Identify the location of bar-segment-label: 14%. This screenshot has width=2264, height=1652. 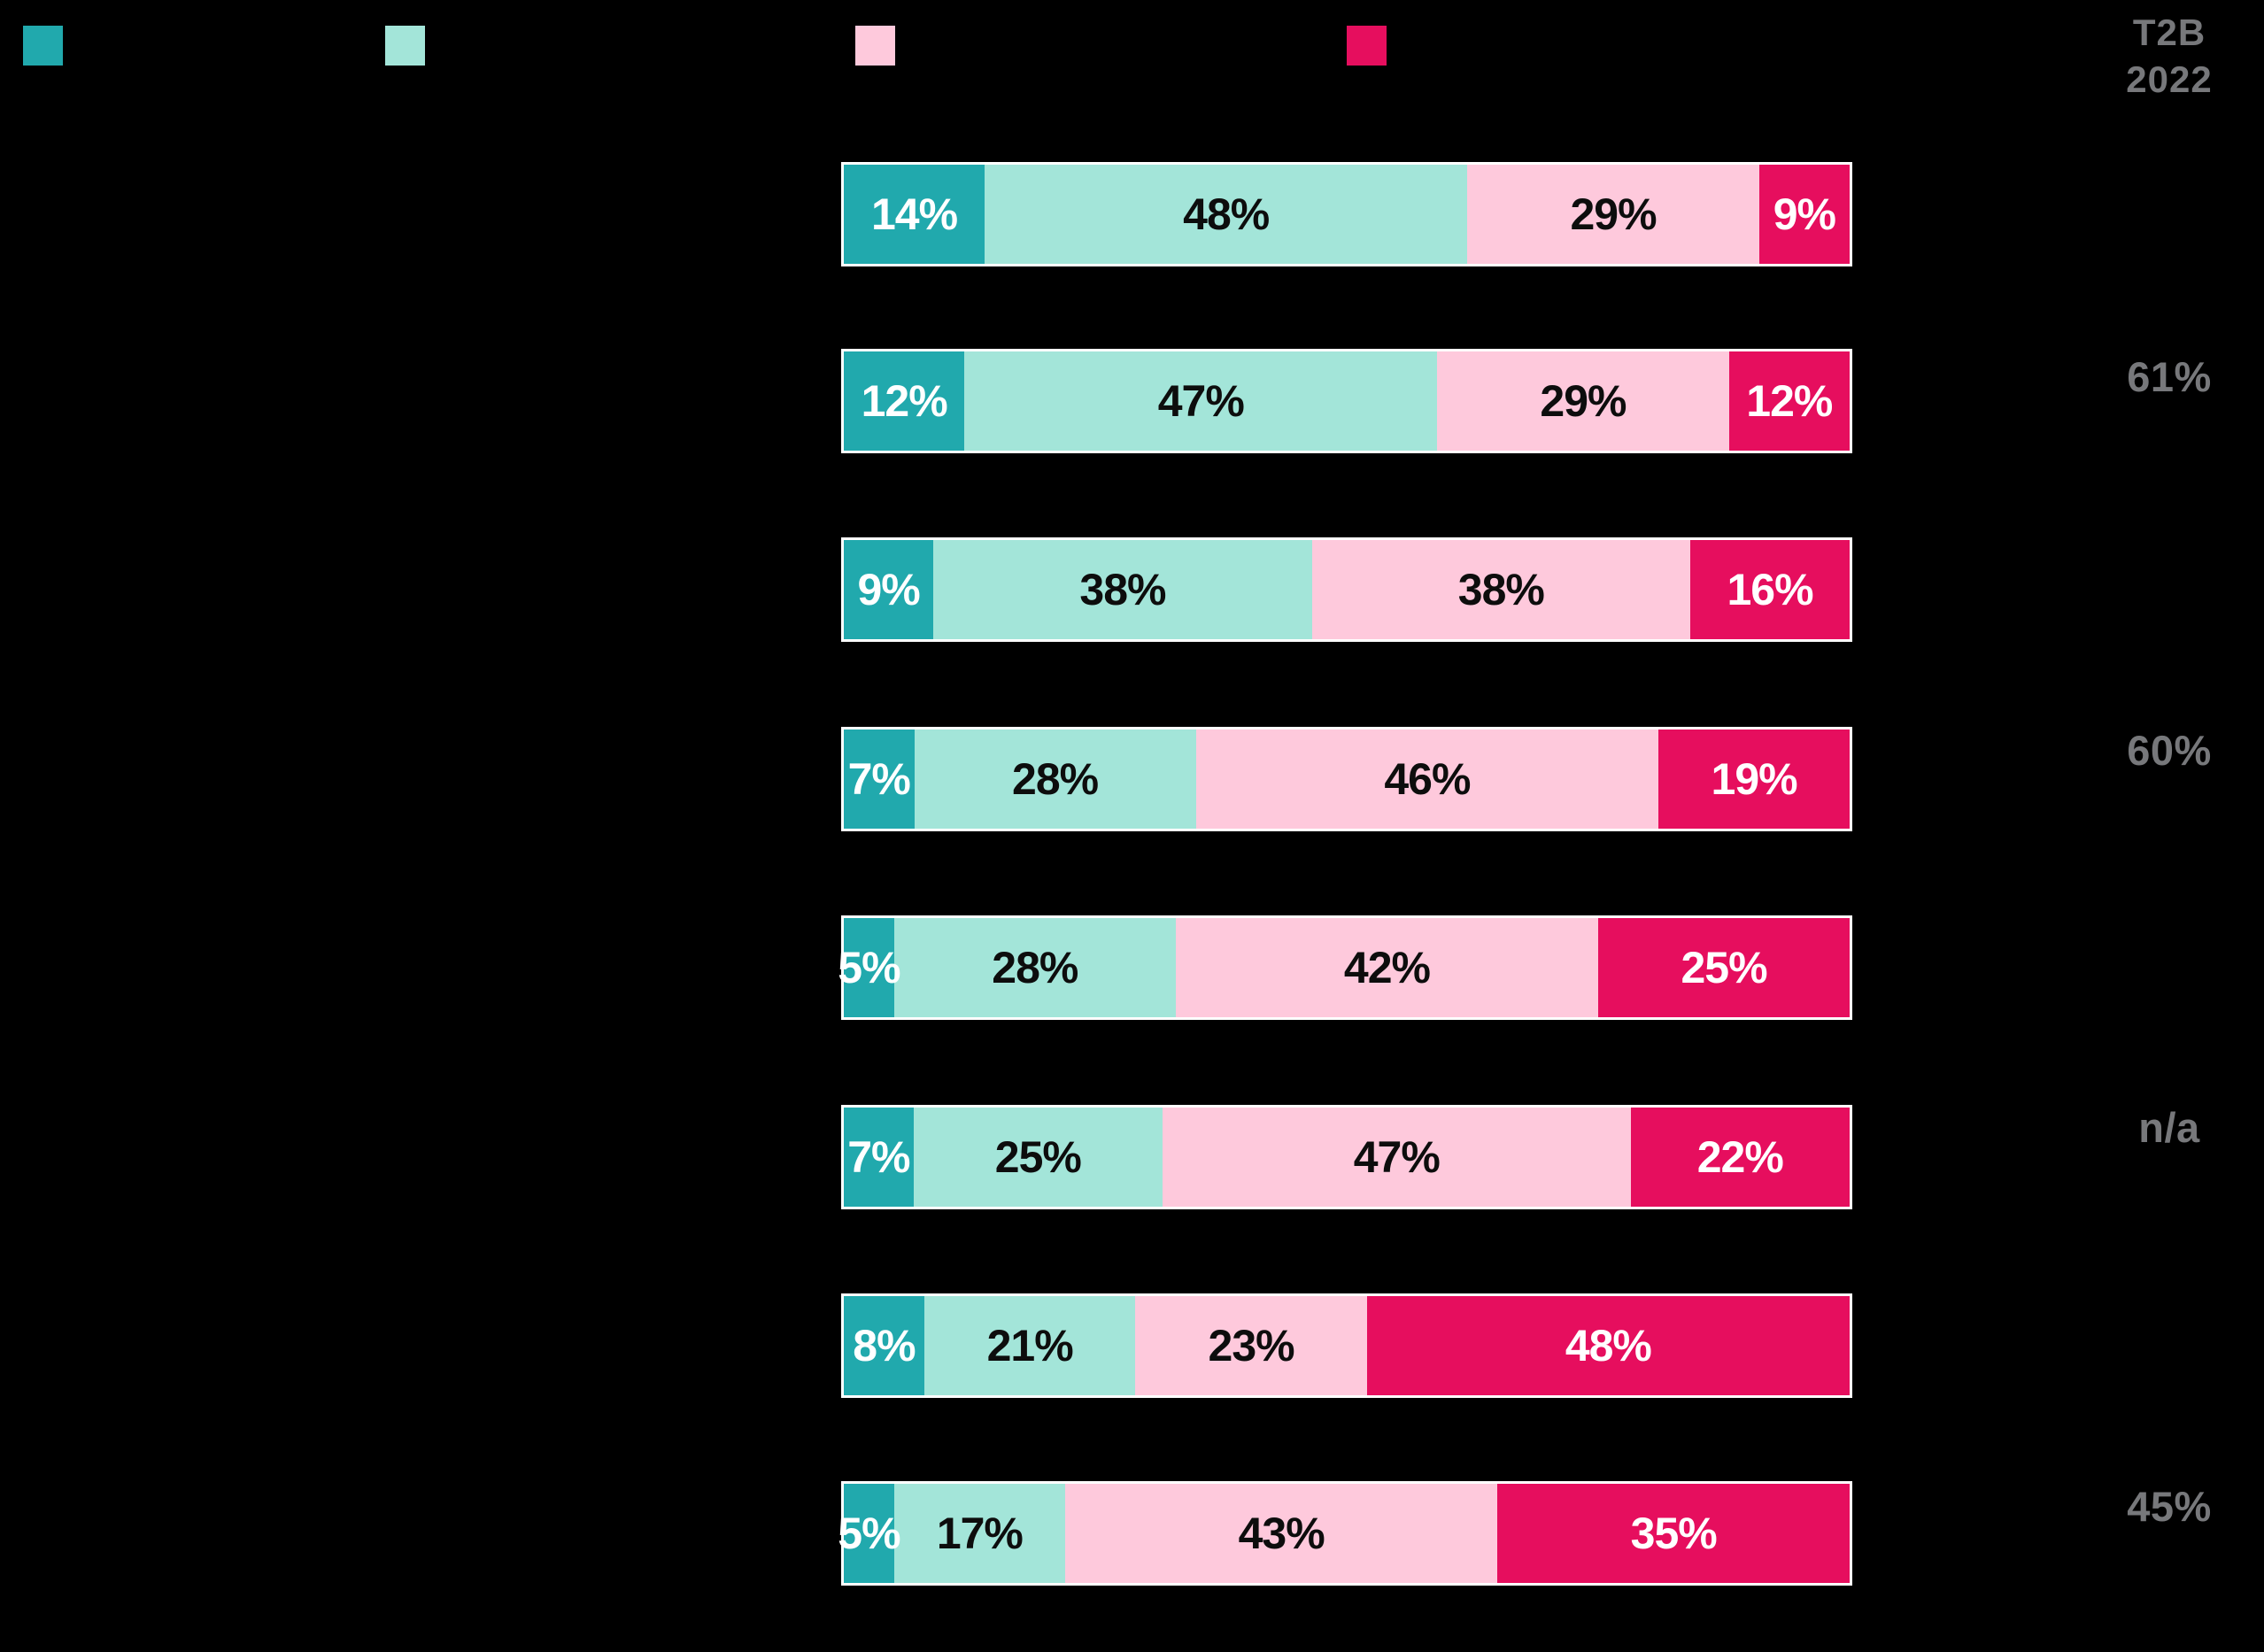
(914, 214).